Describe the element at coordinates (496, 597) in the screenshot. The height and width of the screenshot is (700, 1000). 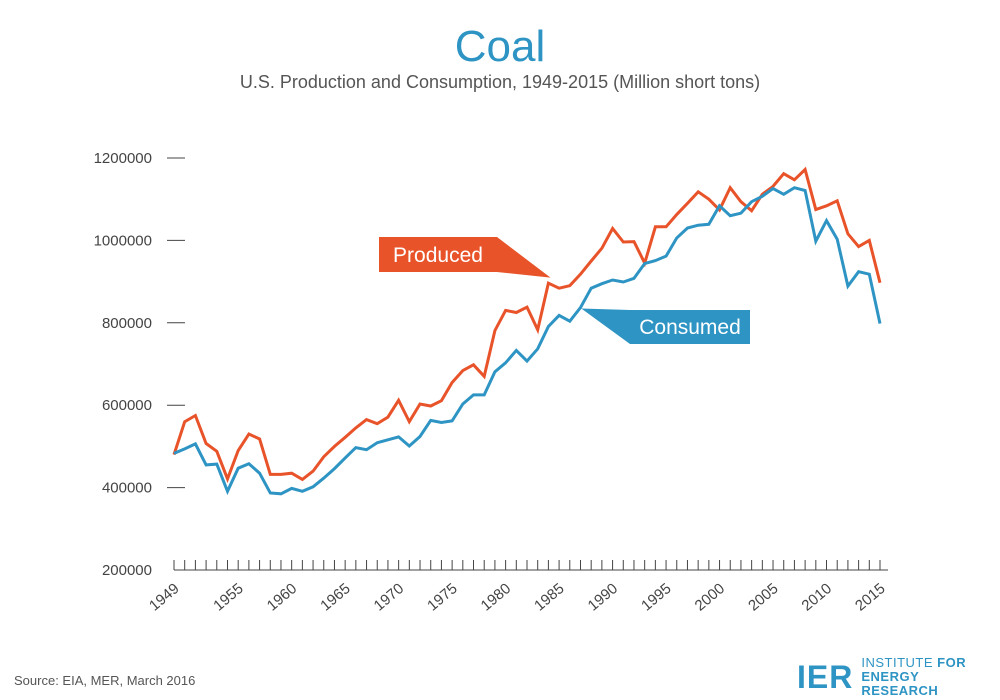
I see `x-tick-label: 1980` at that location.